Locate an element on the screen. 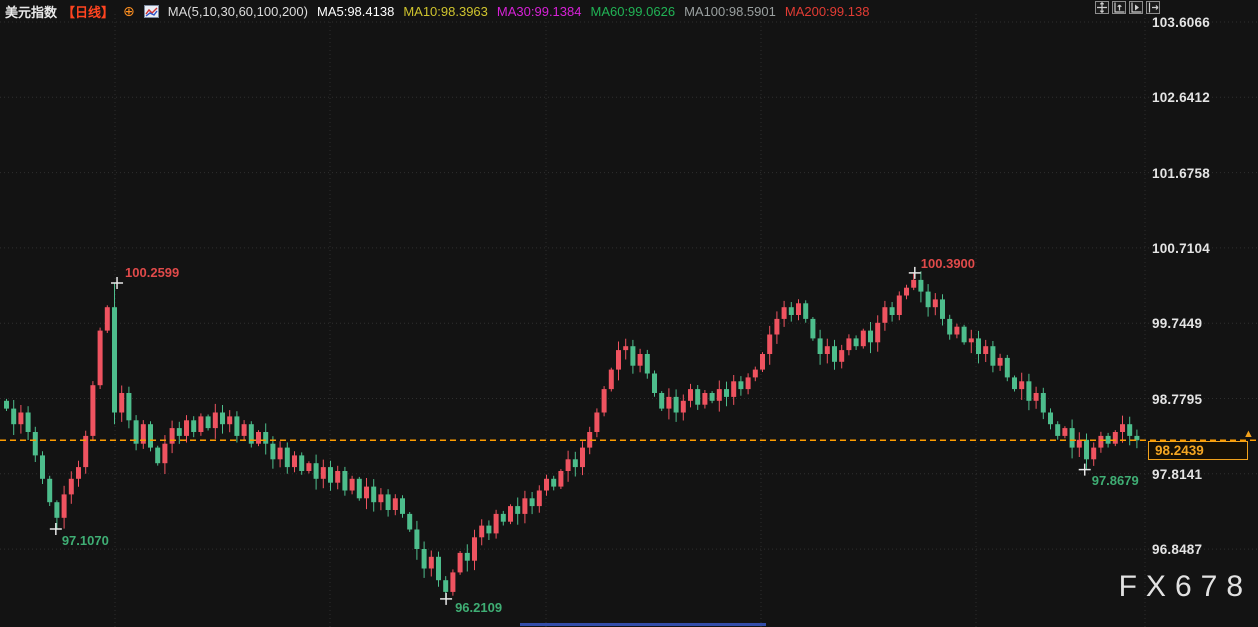  ma-group-label: MA(5,10,30,60,100,200) is located at coordinates (237, 11).